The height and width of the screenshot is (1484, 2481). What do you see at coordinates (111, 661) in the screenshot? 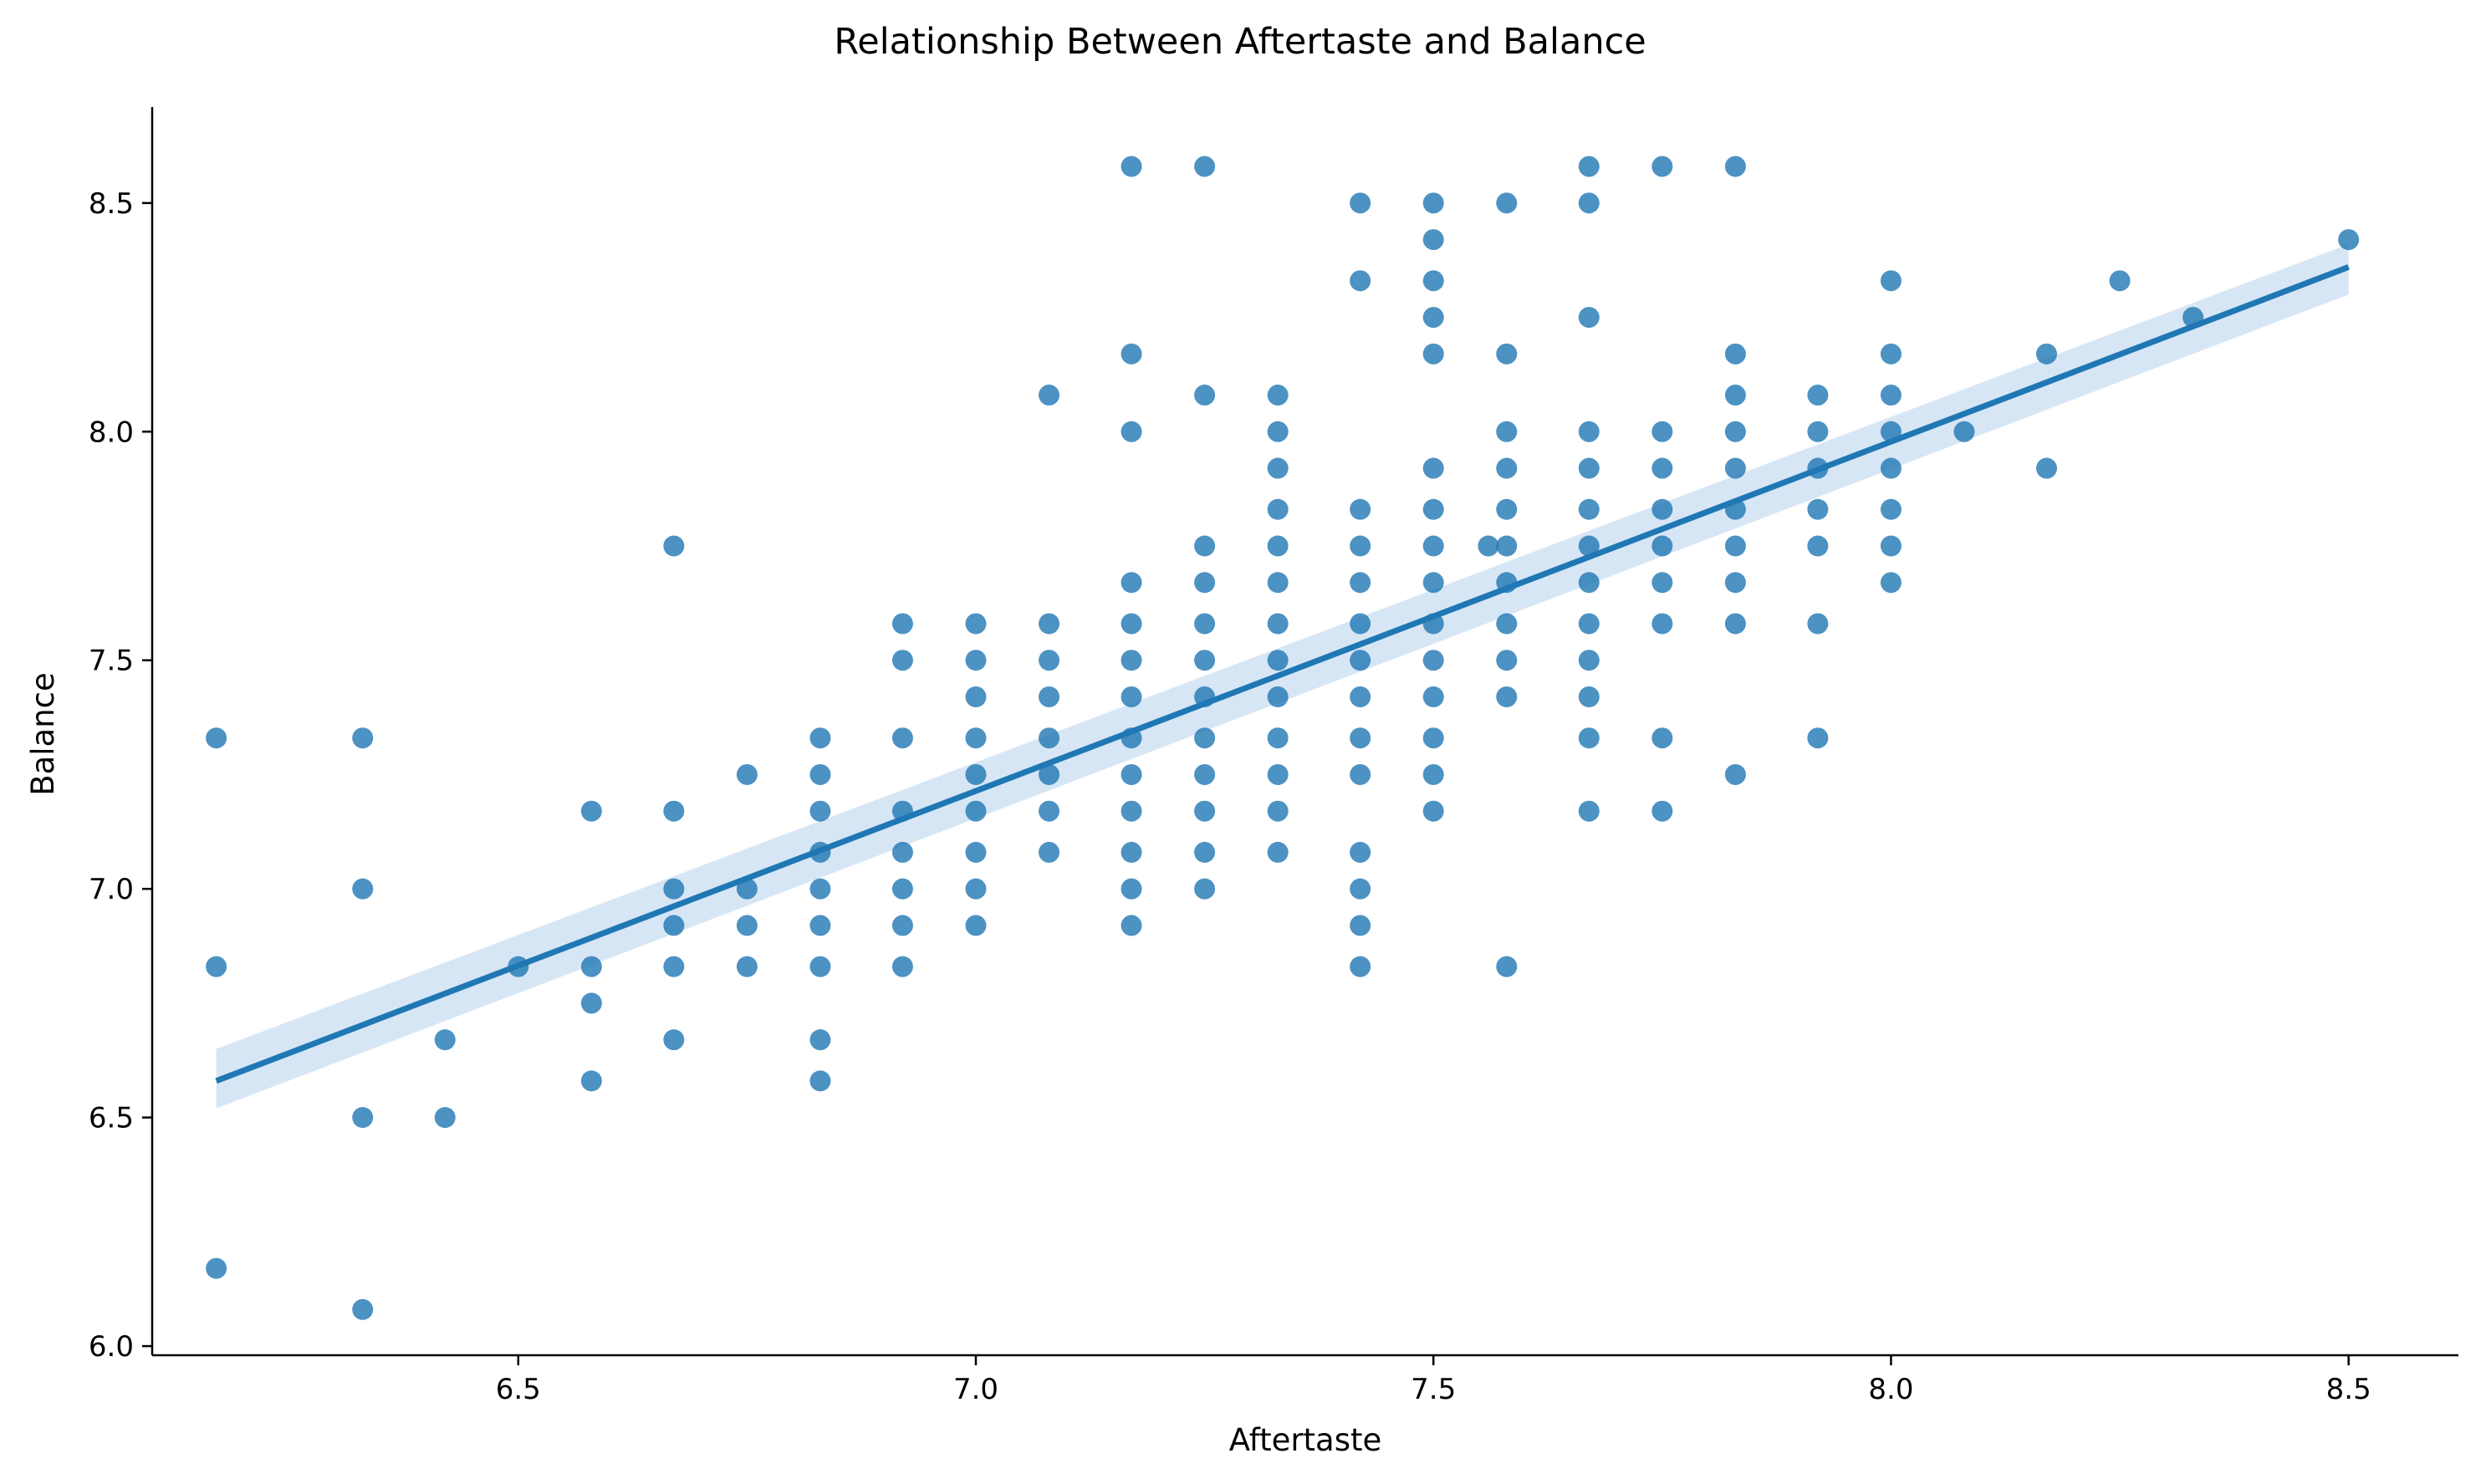
I see `y-tick-label: 7.5` at bounding box center [111, 661].